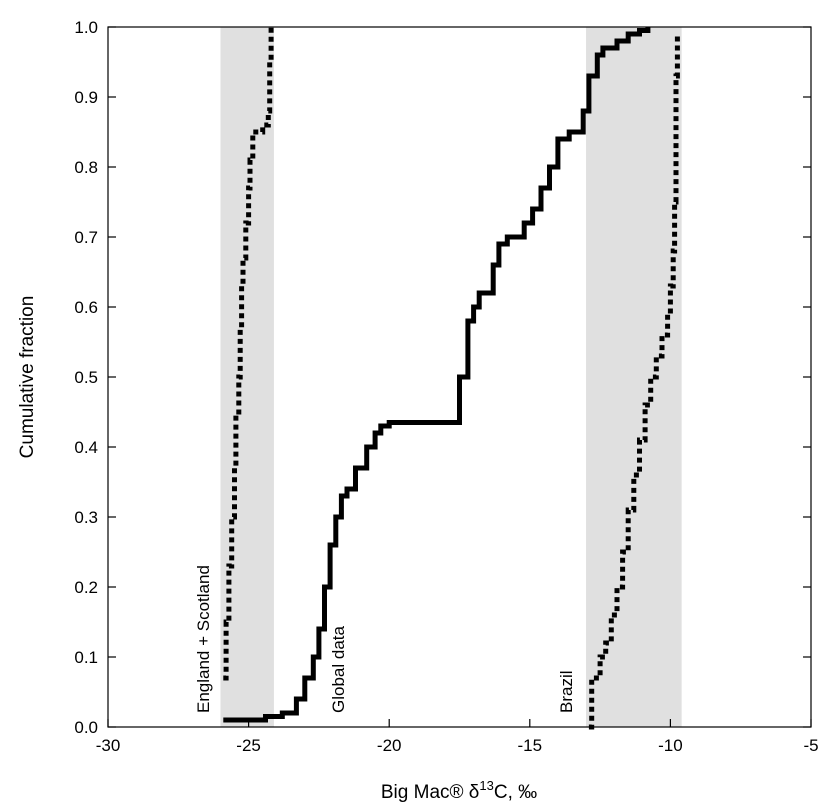  What do you see at coordinates (108, 745) in the screenshot?
I see `x-tick-label: -30` at bounding box center [108, 745].